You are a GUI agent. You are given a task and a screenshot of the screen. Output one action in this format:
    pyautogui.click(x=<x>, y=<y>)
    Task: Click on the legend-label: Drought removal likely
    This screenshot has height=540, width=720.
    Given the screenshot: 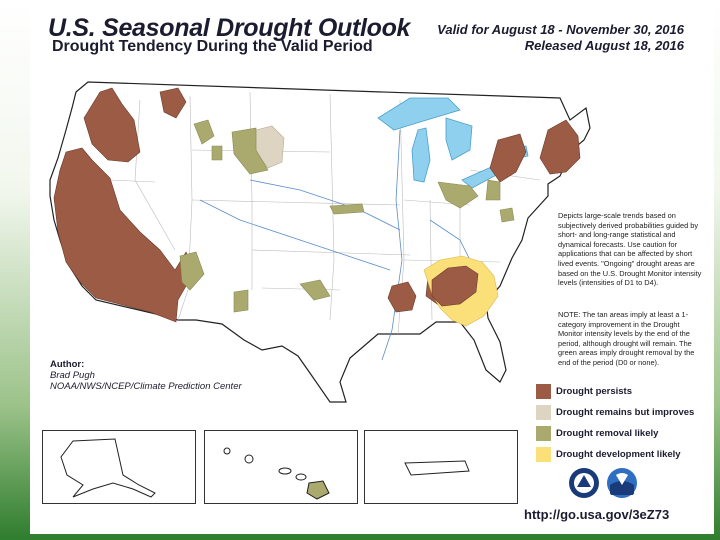 What is the action you would take?
    pyautogui.click(x=607, y=433)
    